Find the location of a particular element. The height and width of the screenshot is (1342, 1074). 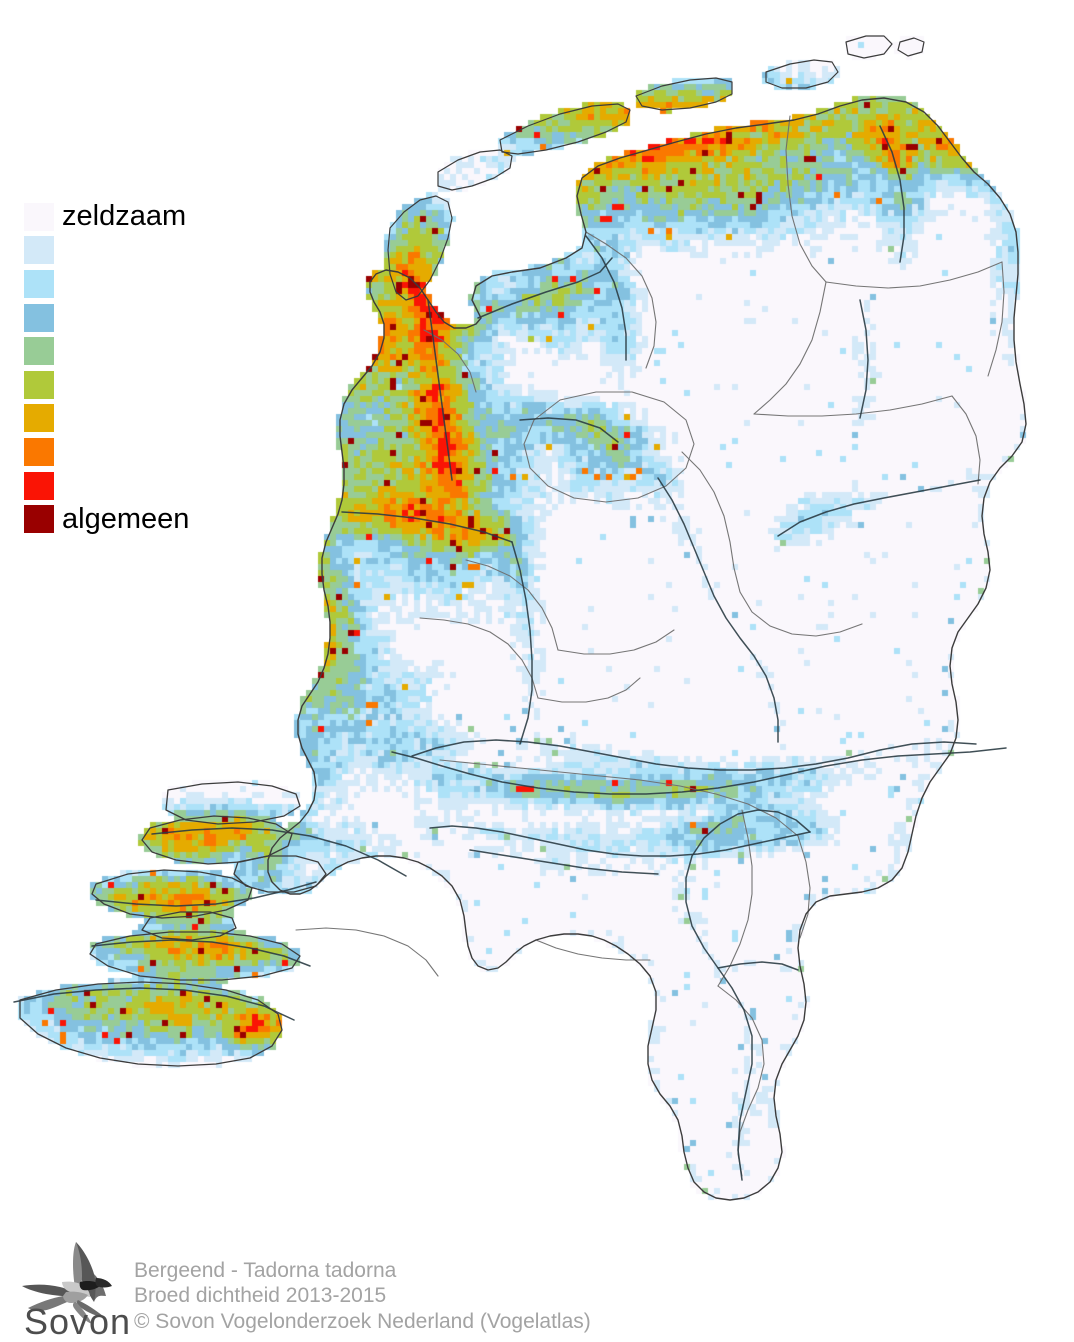

legend-label-bottom: algemeen is located at coordinates (126, 518).